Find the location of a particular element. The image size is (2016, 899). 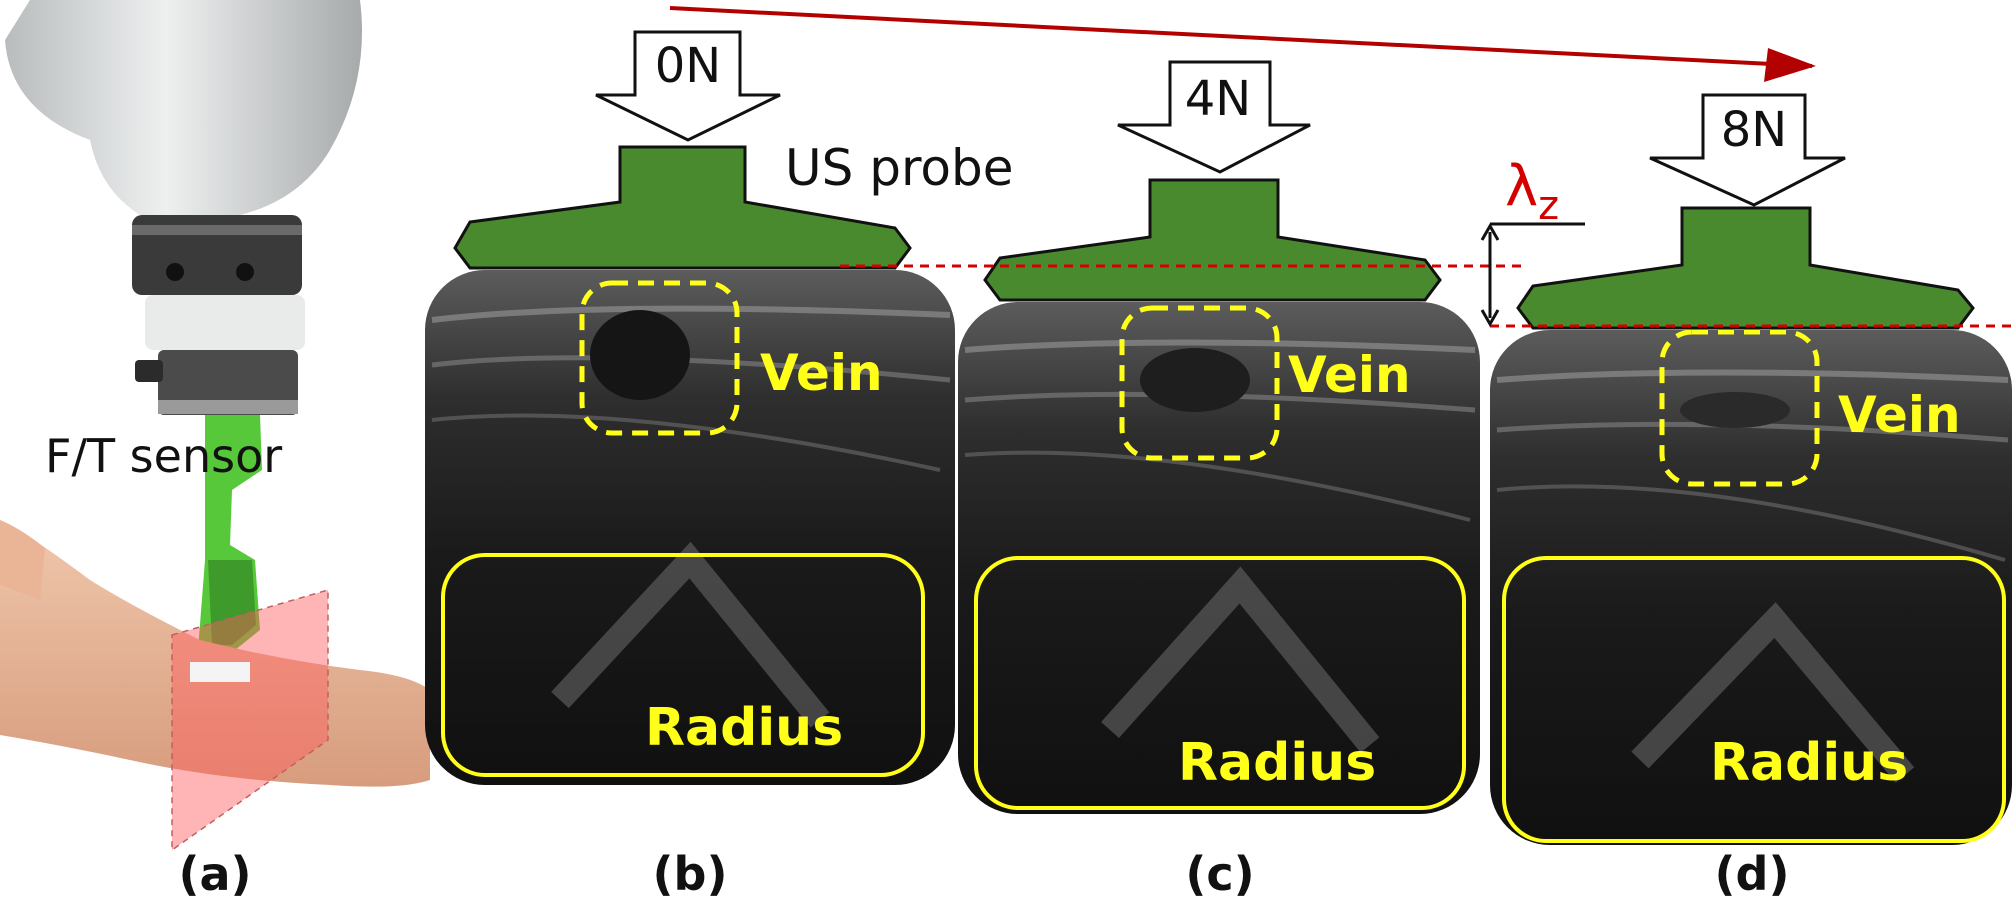

vein-label-d: Vein is located at coordinates (1899, 415).